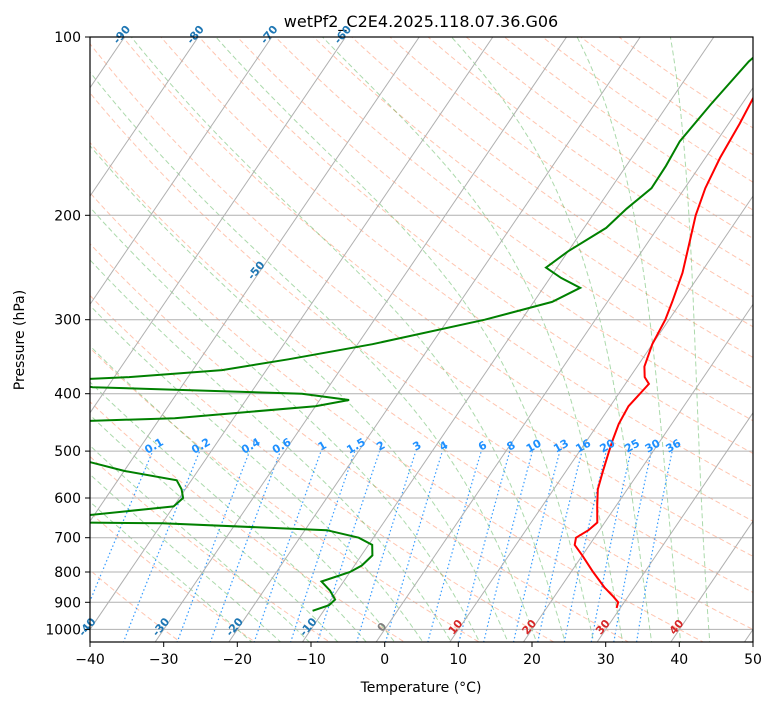 This screenshot has height=708, width=775. What do you see at coordinates (308, 627) in the screenshot?
I see `isotherm-label: -10` at bounding box center [308, 627].